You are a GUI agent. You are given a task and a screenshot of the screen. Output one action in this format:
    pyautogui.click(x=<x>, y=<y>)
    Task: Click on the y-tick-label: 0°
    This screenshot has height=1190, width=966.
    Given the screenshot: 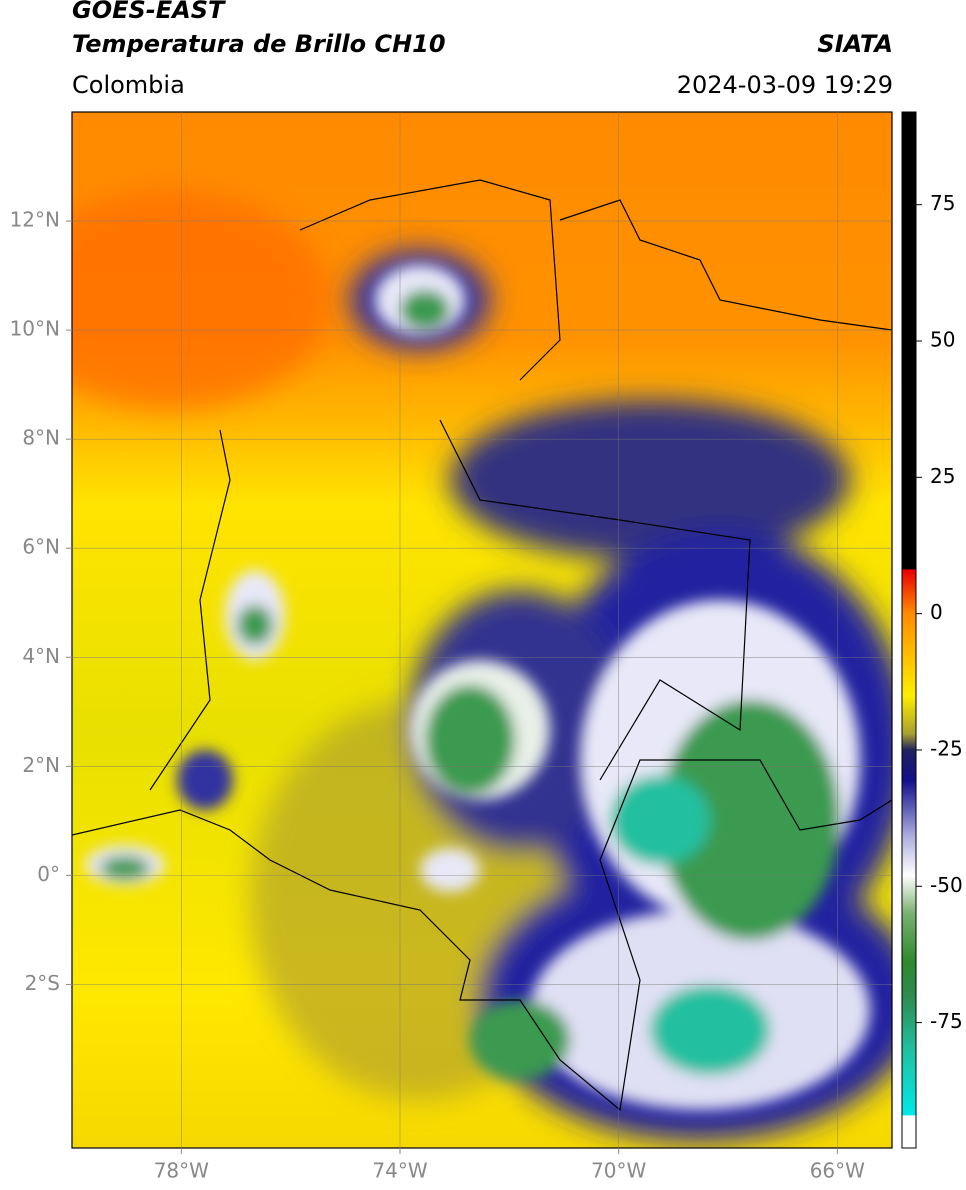 What is the action you would take?
    pyautogui.click(x=48, y=874)
    